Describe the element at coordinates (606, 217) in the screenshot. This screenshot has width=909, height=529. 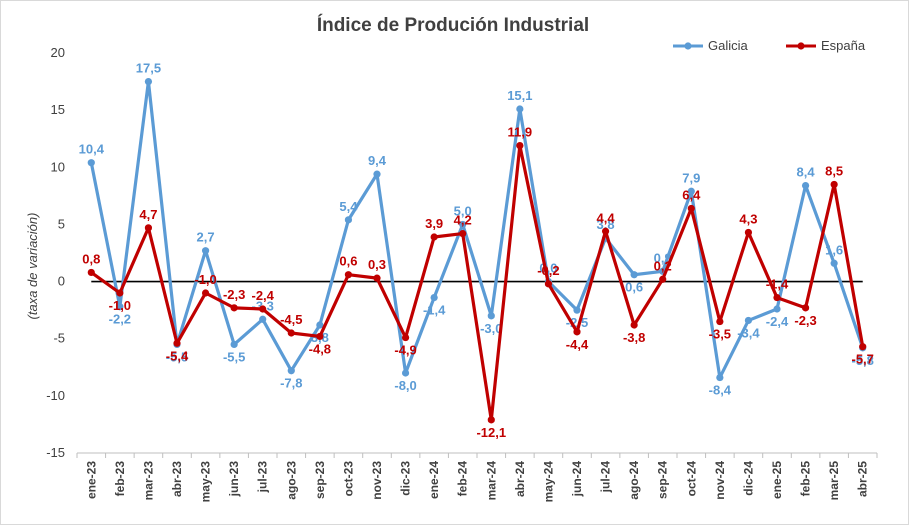
I see `data-label: 4,4` at that location.